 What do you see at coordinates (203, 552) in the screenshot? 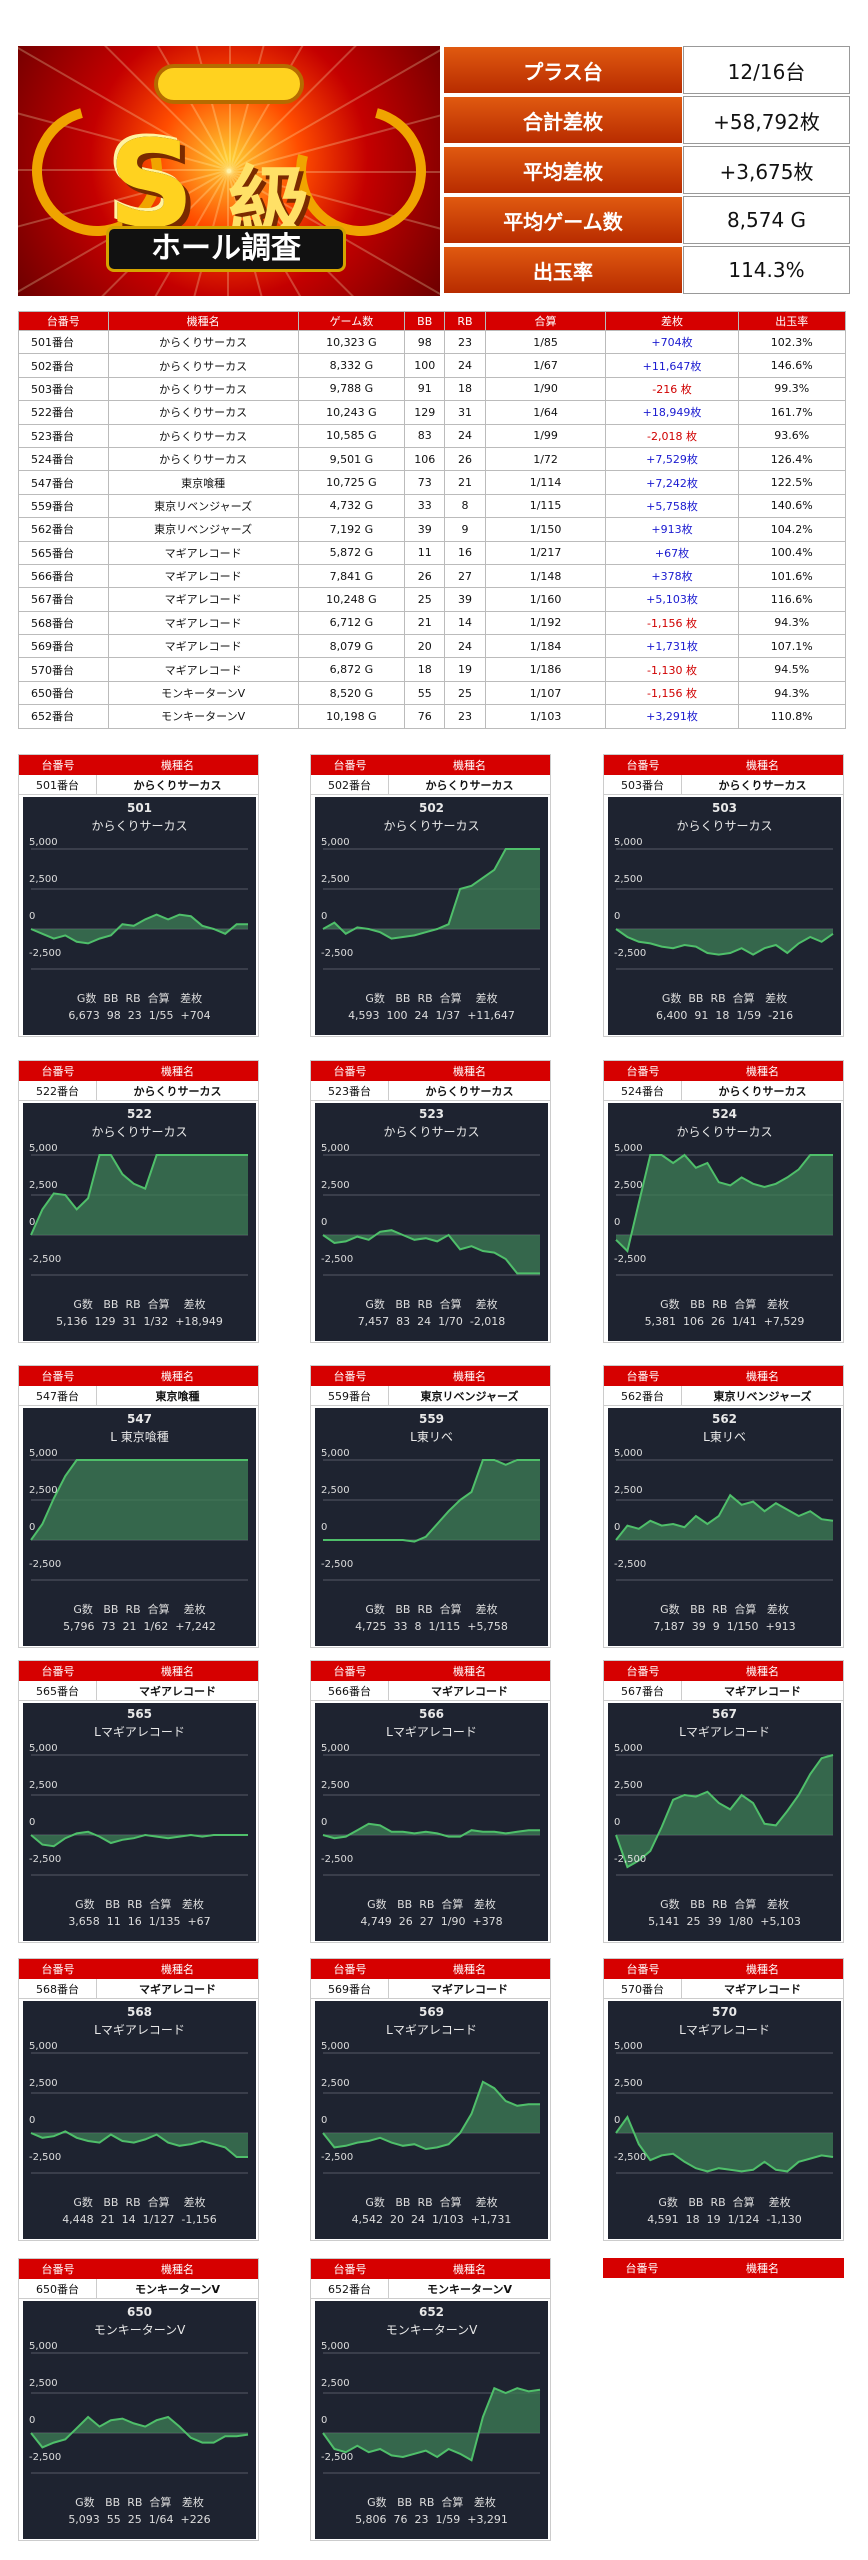
I see `table-cell: マギアレコード` at bounding box center [203, 552].